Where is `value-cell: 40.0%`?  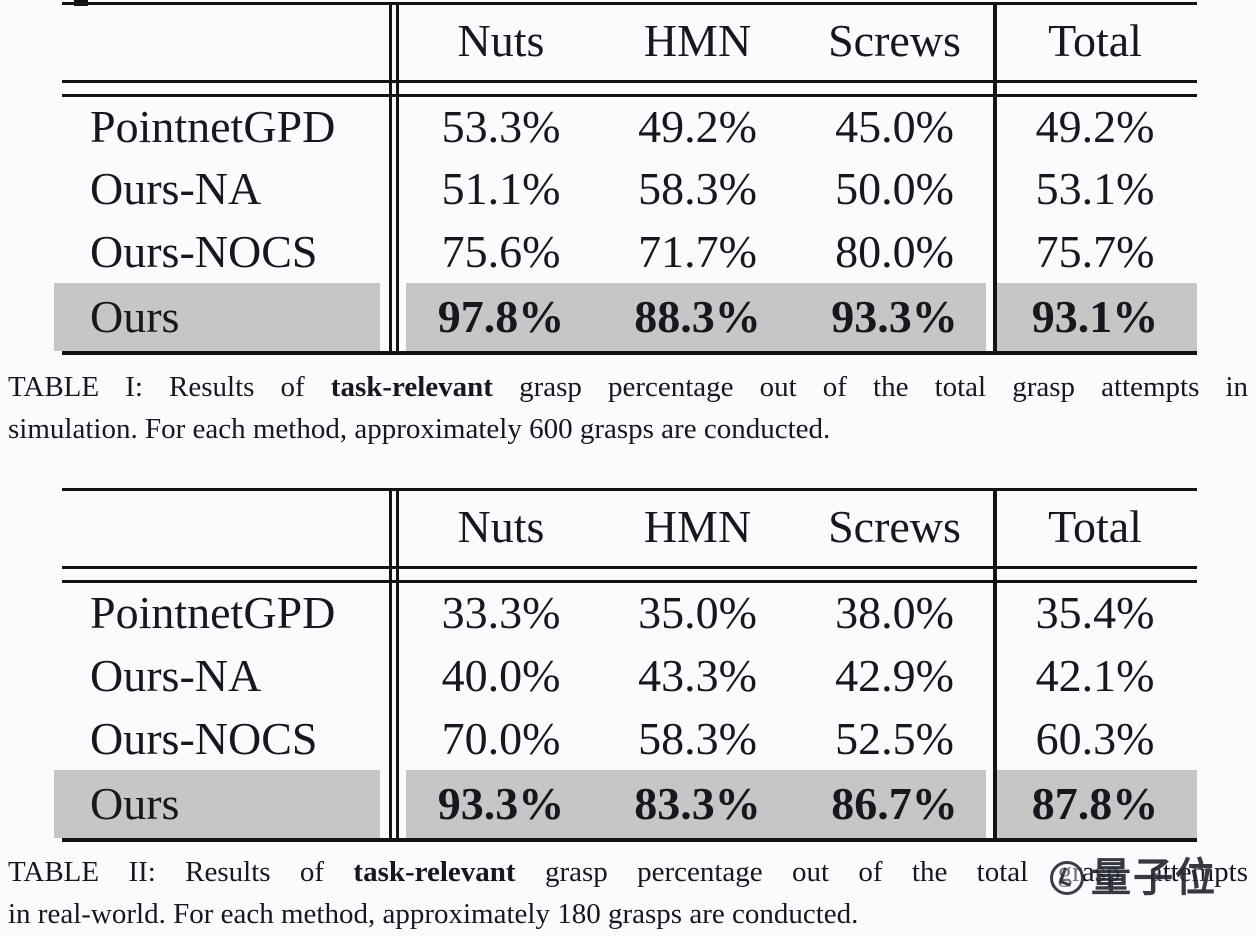
value-cell: 40.0% is located at coordinates (501, 675).